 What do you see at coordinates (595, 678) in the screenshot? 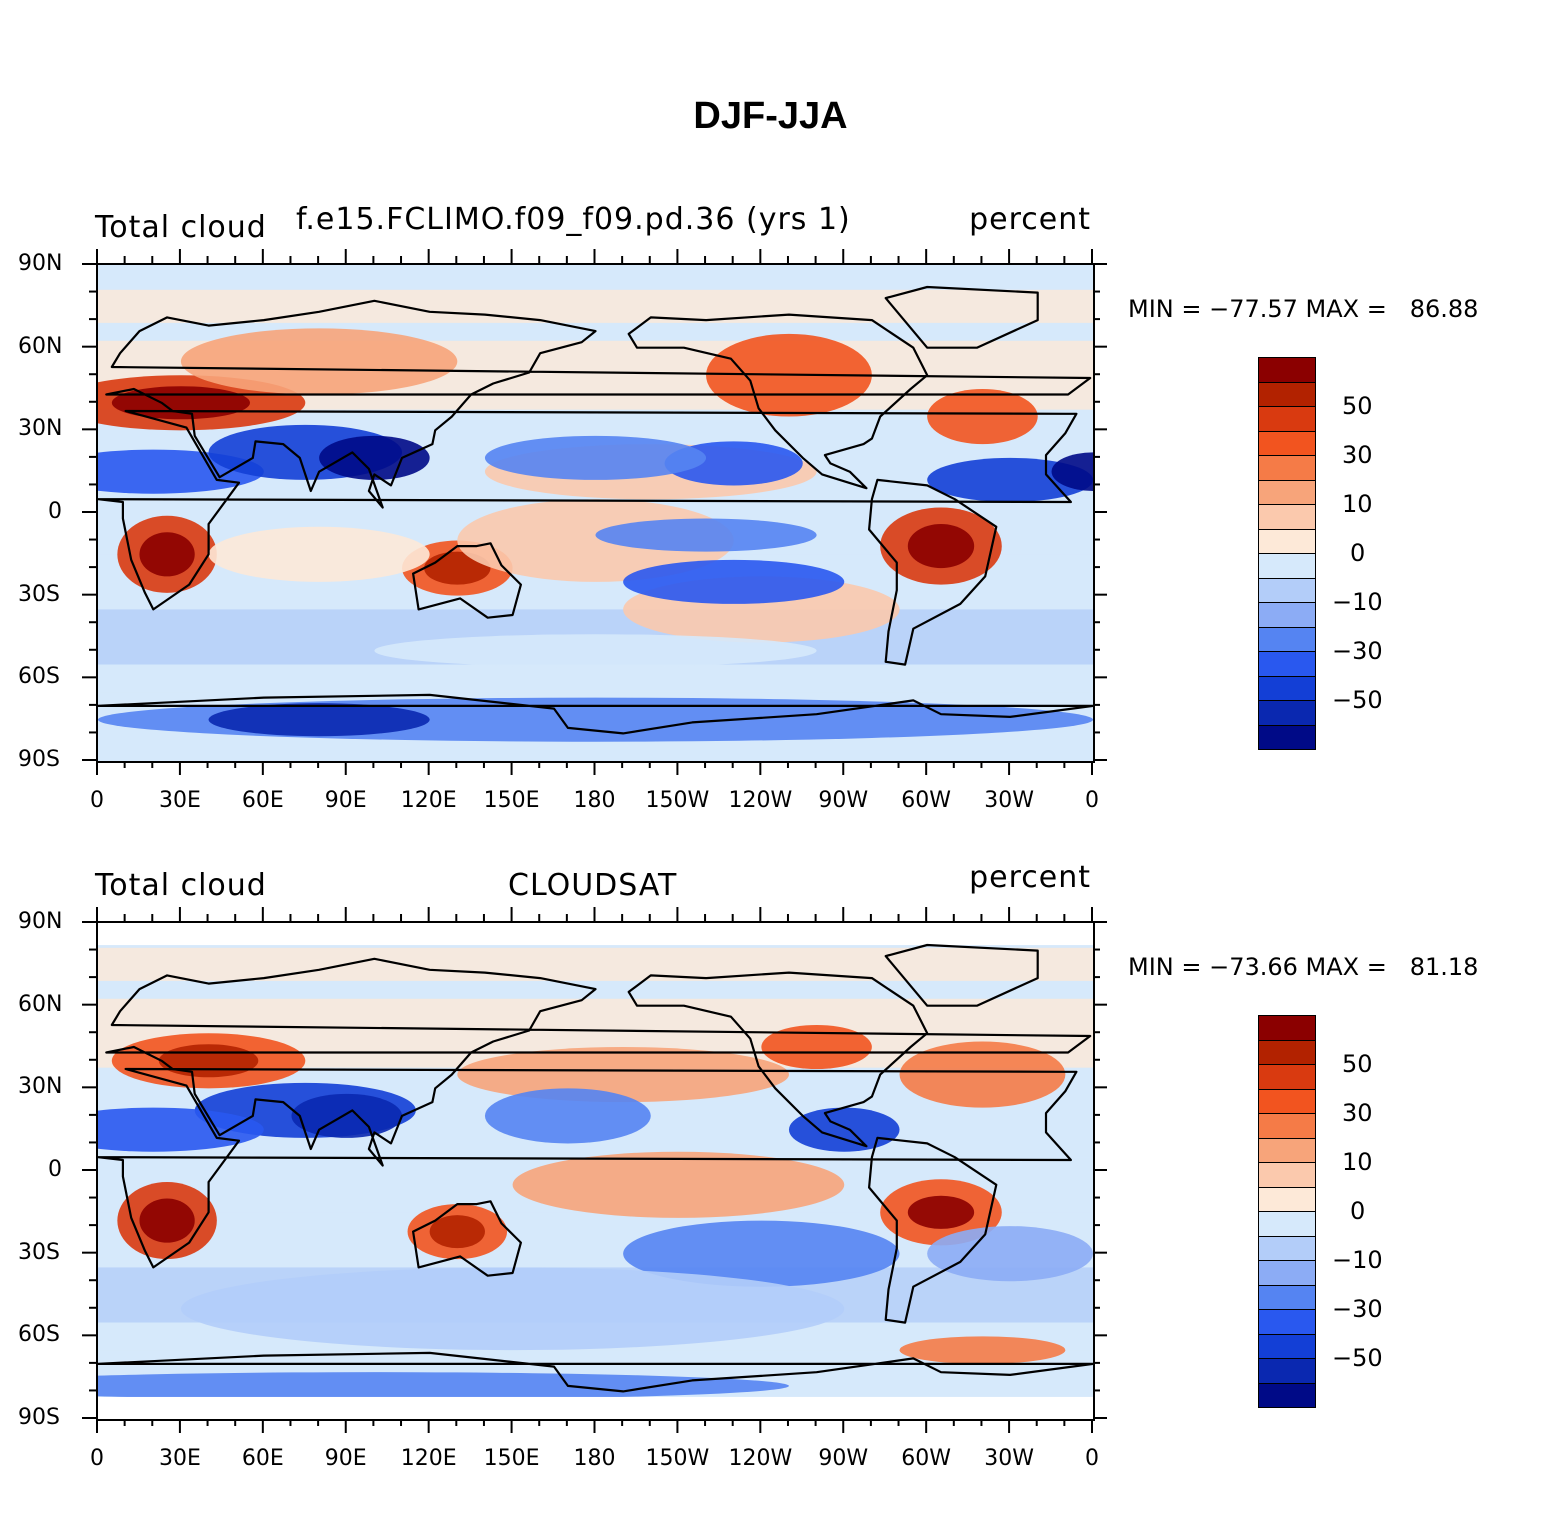
I see `field-band` at bounding box center [595, 678].